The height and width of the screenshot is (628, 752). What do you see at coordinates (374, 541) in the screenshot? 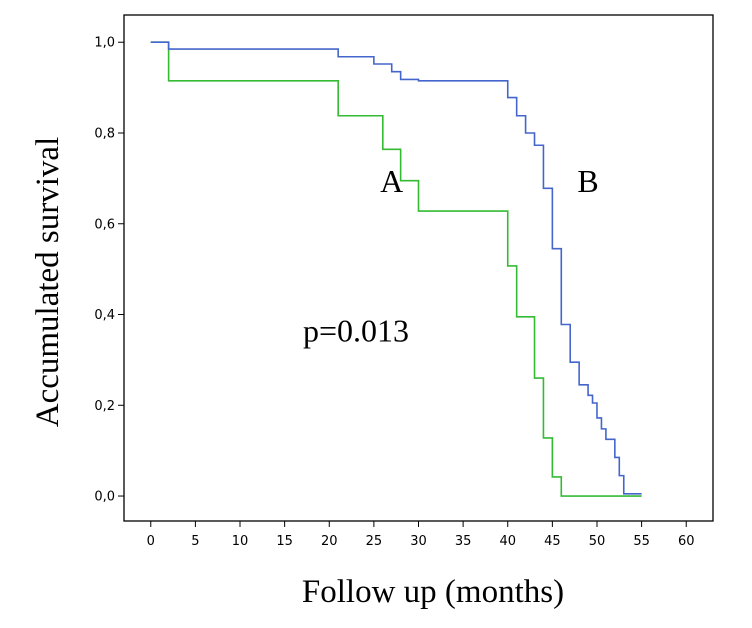
I see `x-tick-label: 25` at bounding box center [374, 541].